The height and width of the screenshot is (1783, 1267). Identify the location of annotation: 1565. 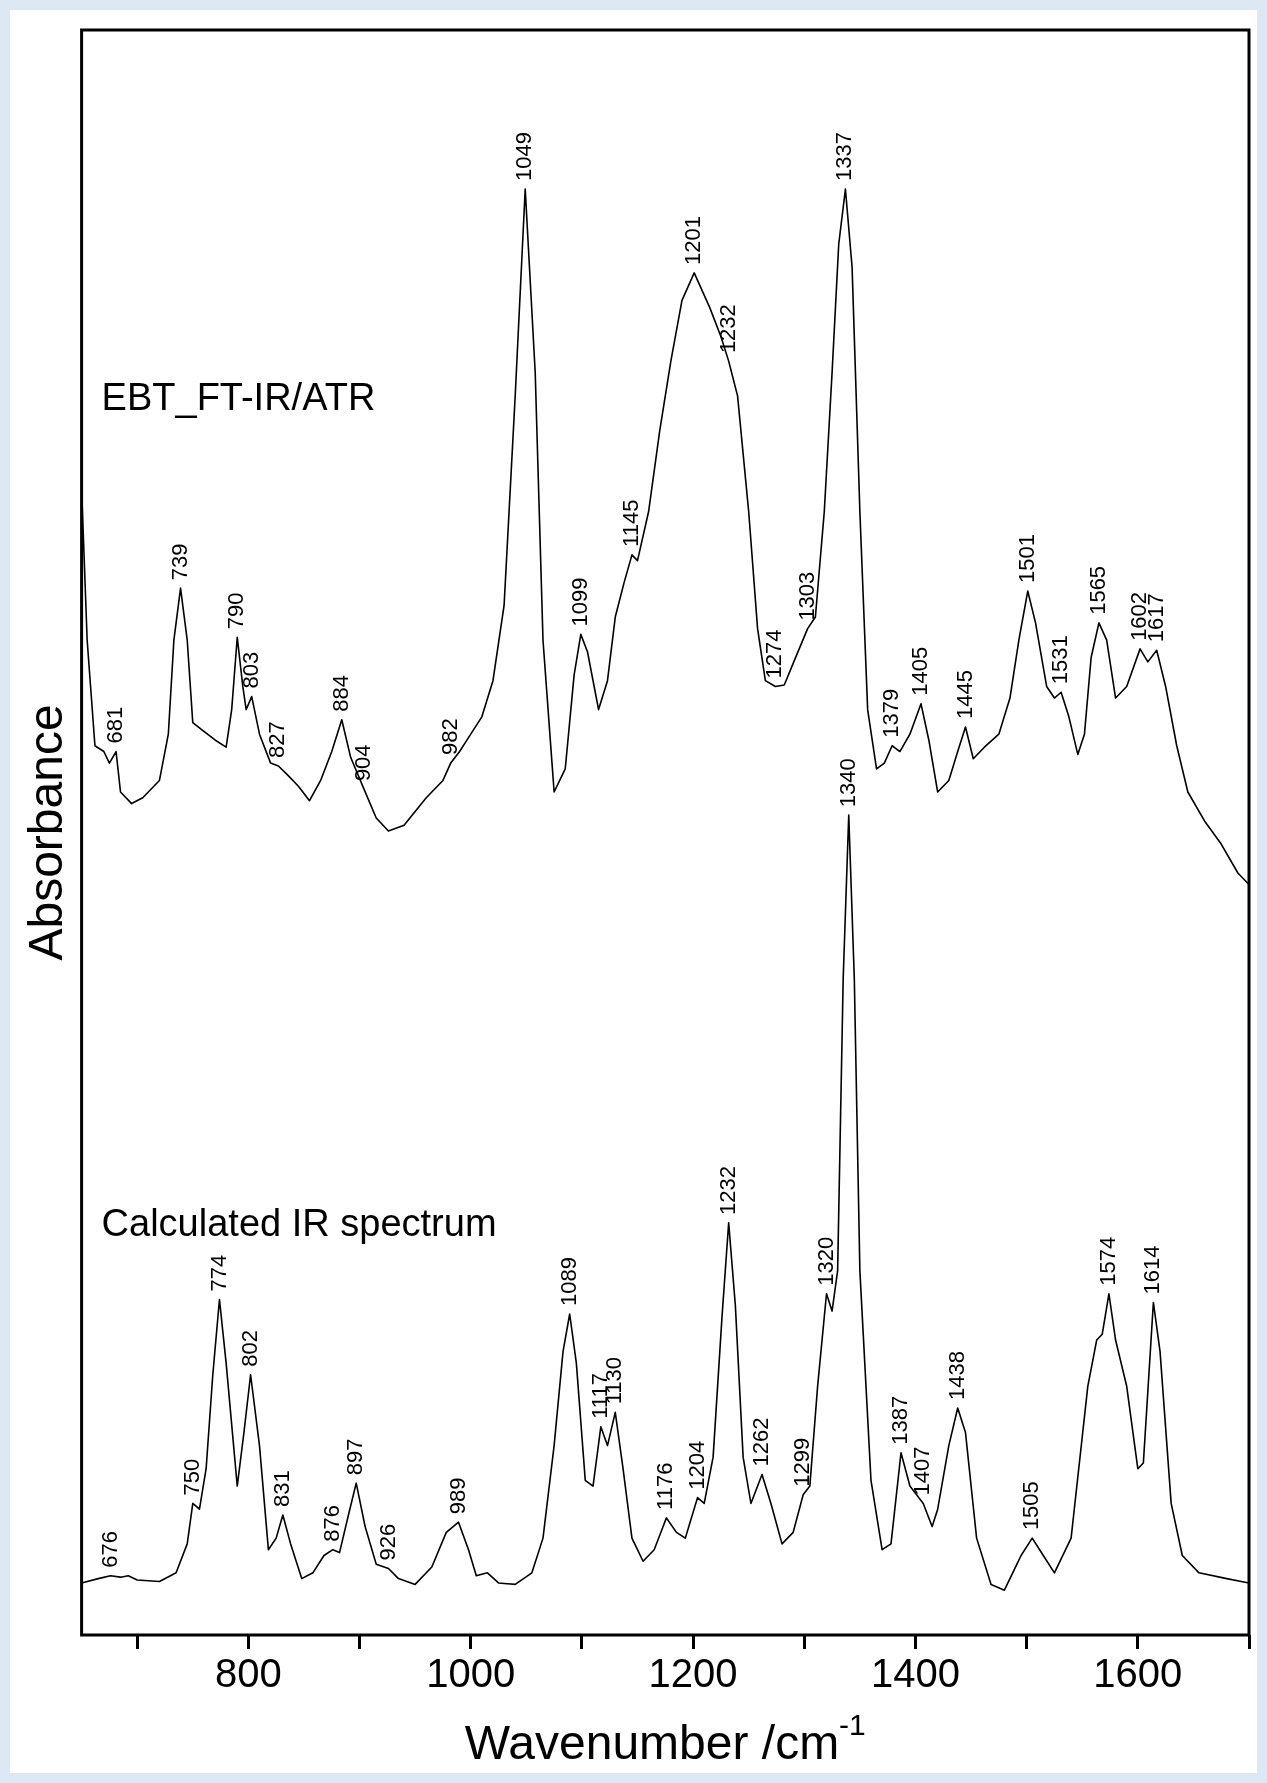
(1097, 590).